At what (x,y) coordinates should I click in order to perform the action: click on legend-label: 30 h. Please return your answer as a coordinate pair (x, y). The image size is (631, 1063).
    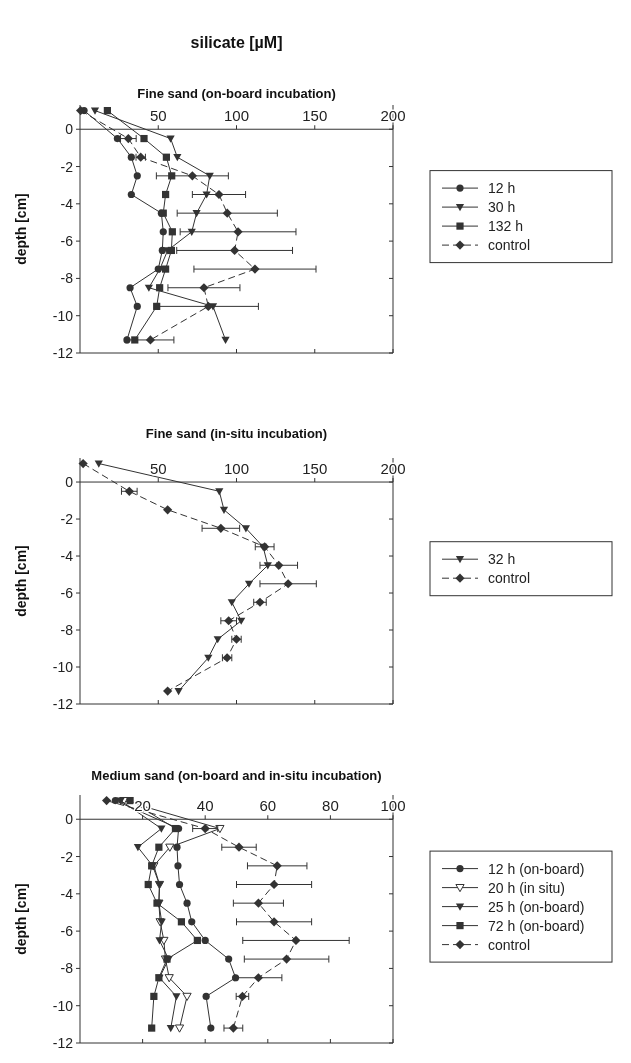
    Looking at the image, I should click on (502, 207).